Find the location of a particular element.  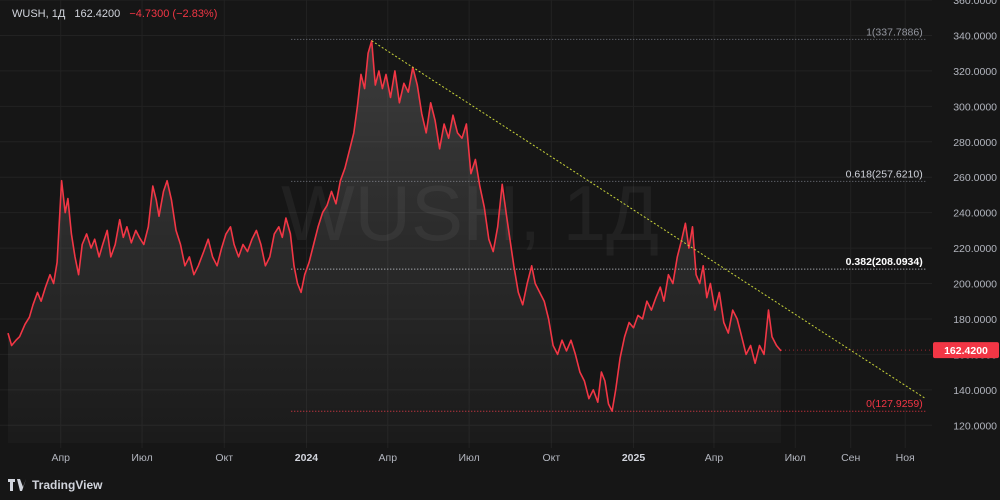

last-price-label: 162.4200 is located at coordinates (966, 351).